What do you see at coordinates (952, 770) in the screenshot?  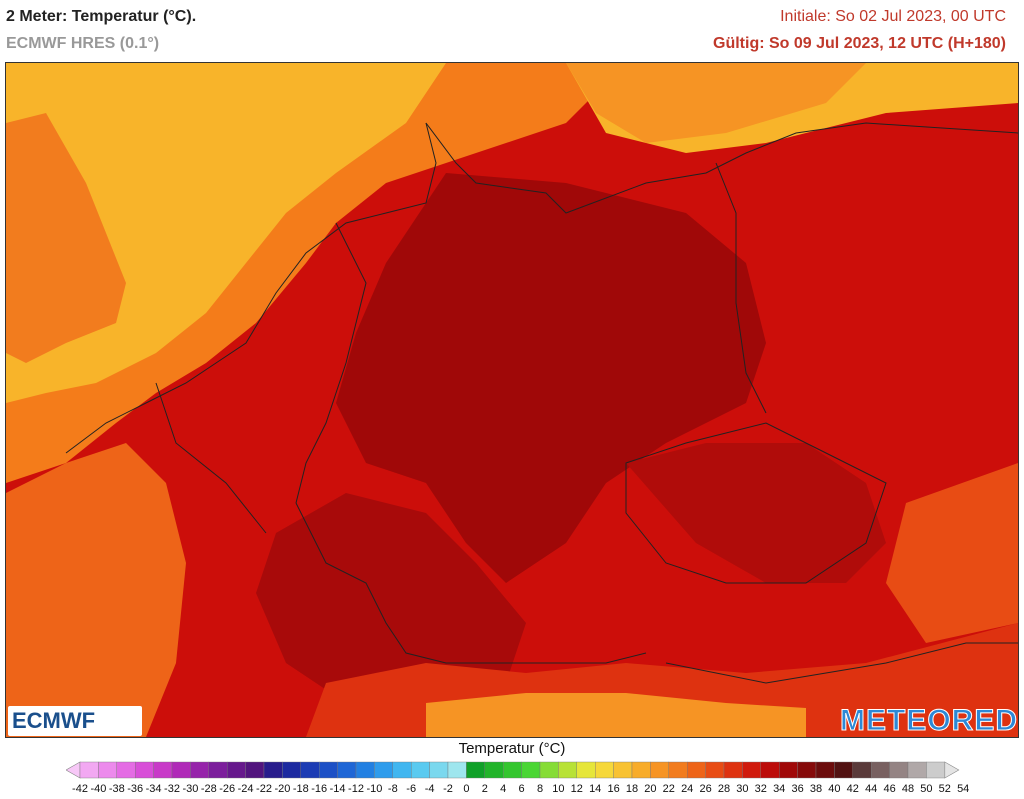 I see `scale-right-arrow` at bounding box center [952, 770].